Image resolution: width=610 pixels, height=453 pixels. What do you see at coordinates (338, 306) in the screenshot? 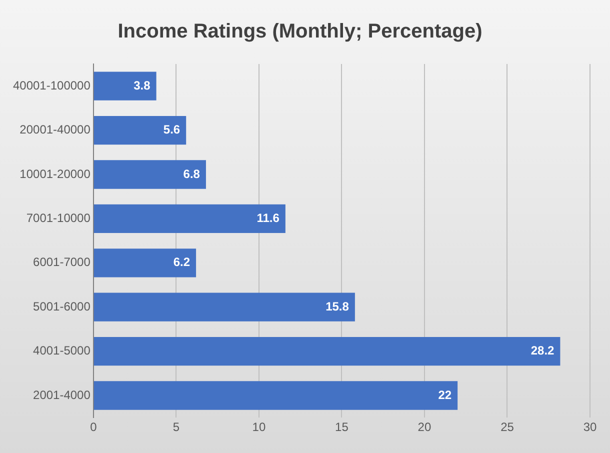
I see `data-label: 15.8` at bounding box center [338, 306].